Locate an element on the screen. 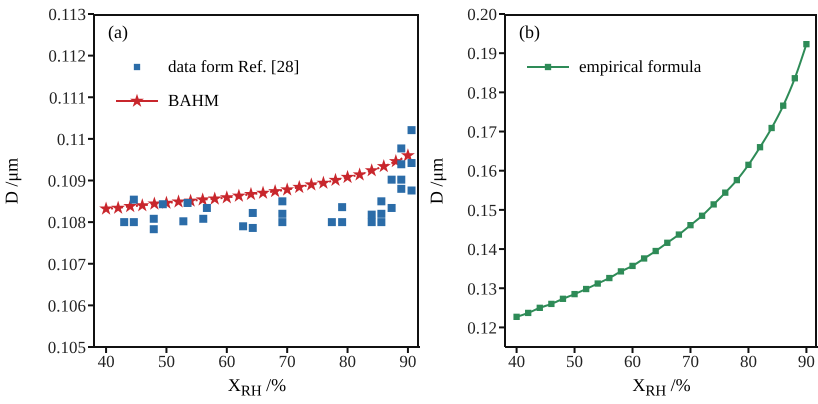 This screenshot has width=818, height=404. y-tick-label: 0.18 is located at coordinates (482, 92).